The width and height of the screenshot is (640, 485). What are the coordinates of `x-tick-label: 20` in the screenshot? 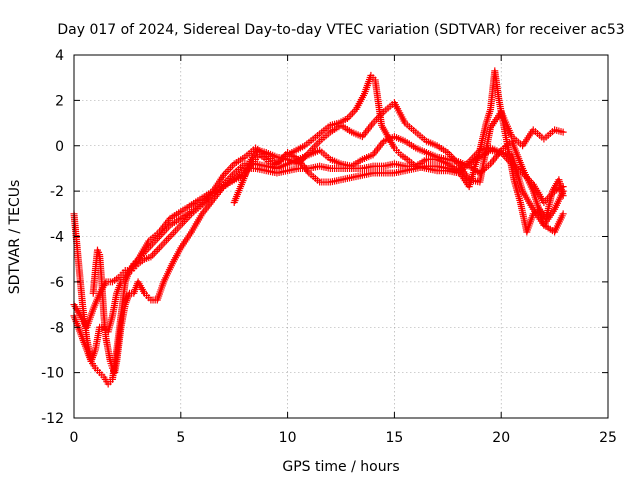 It's located at (501, 438).